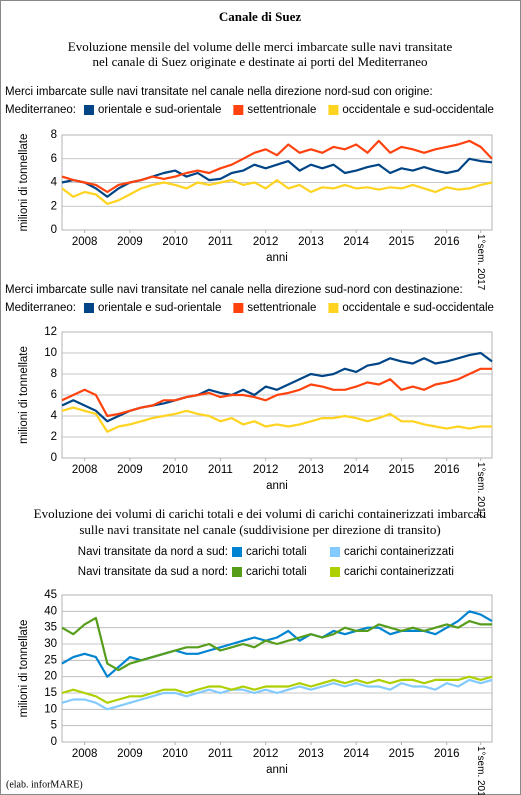  I want to click on legend-group-label: Navi transitate da sud a nord:, so click(153, 572).